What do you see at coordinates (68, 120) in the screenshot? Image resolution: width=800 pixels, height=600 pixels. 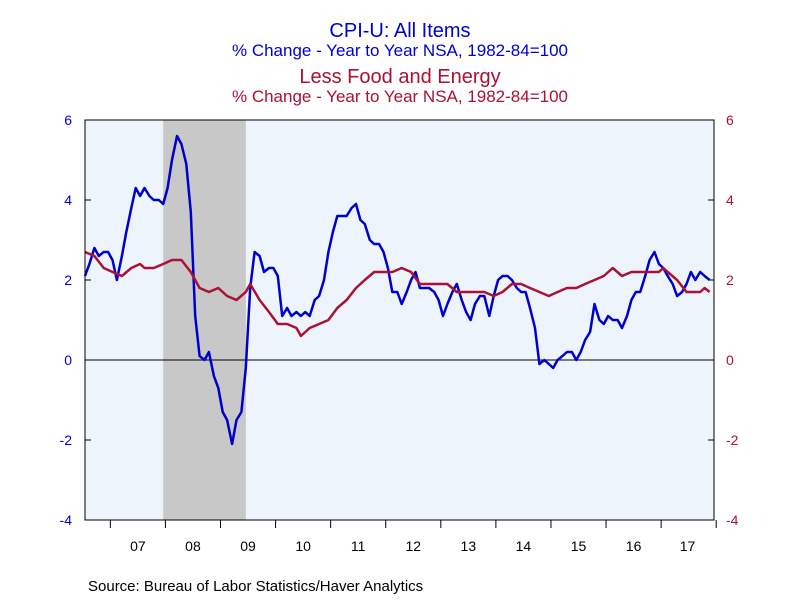 I see `y-left-tick-label: 6` at bounding box center [68, 120].